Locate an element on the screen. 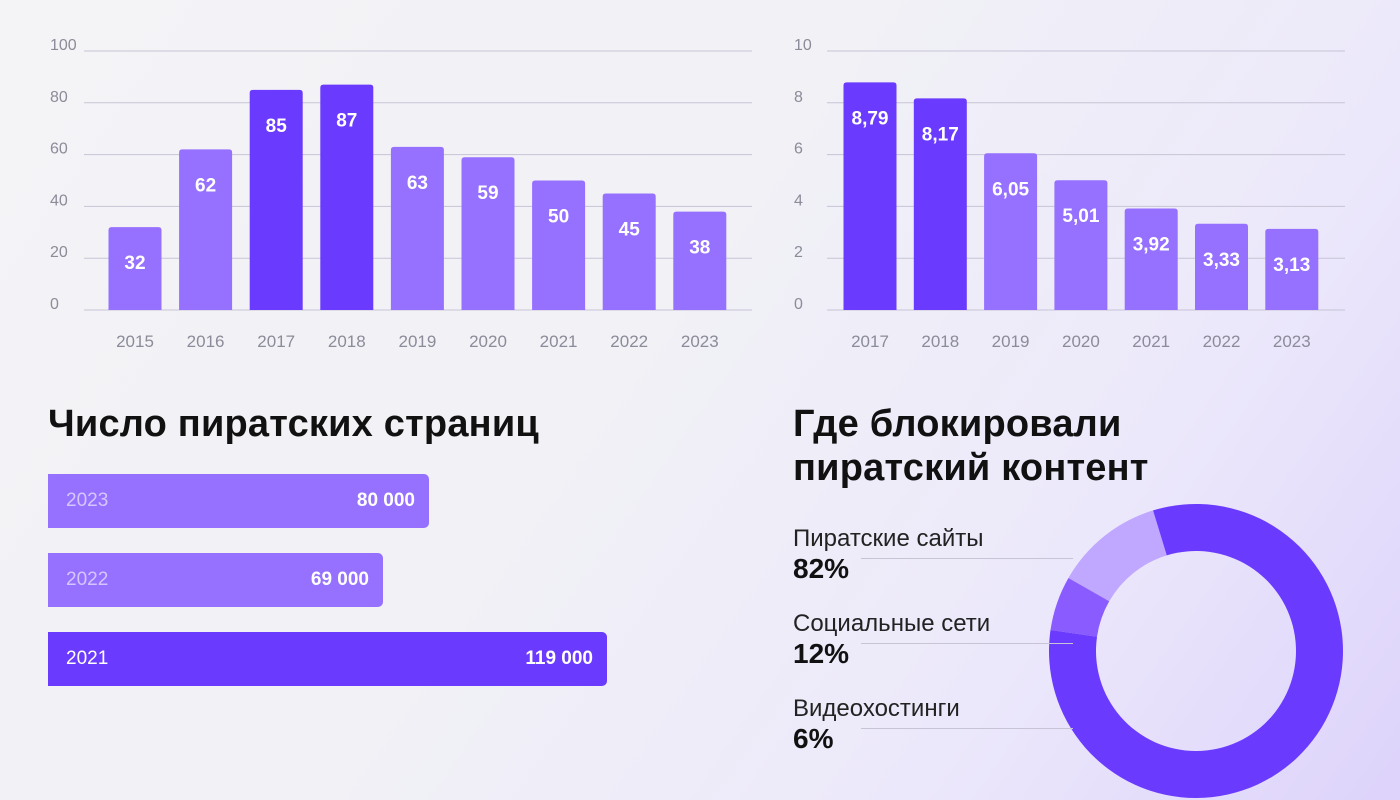  y-tick-label: 100 is located at coordinates (63, 45).